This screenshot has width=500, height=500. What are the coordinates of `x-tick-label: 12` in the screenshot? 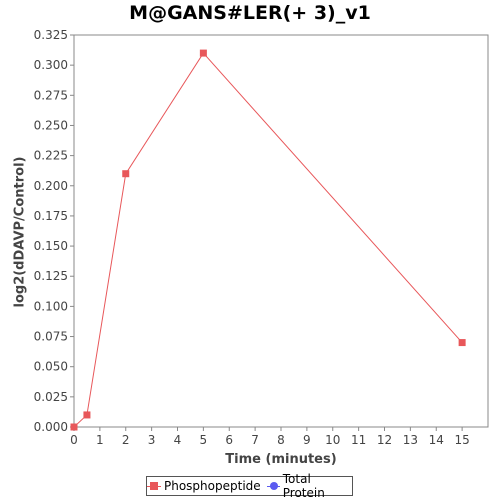 It's located at (384, 440).